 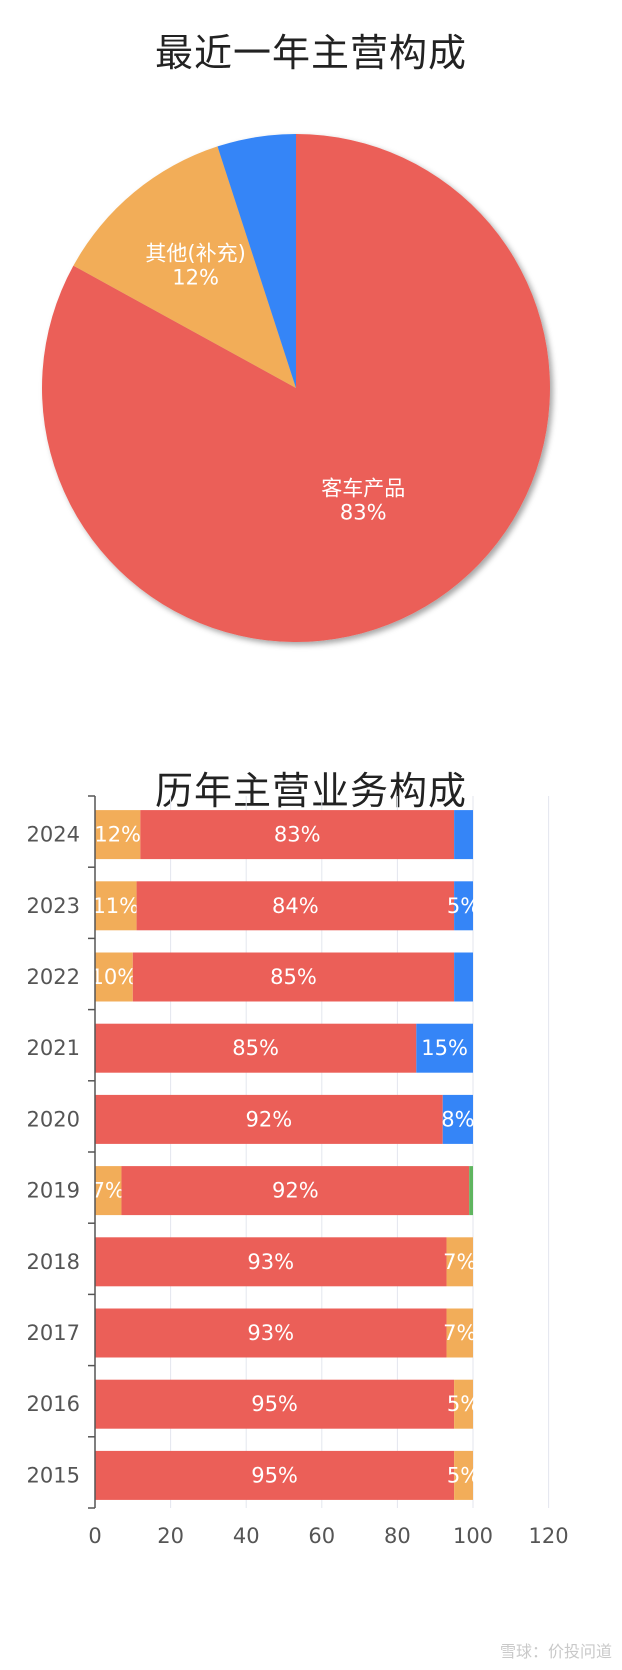 I want to click on pie-slice-percent-label: 83%, so click(x=363, y=513).